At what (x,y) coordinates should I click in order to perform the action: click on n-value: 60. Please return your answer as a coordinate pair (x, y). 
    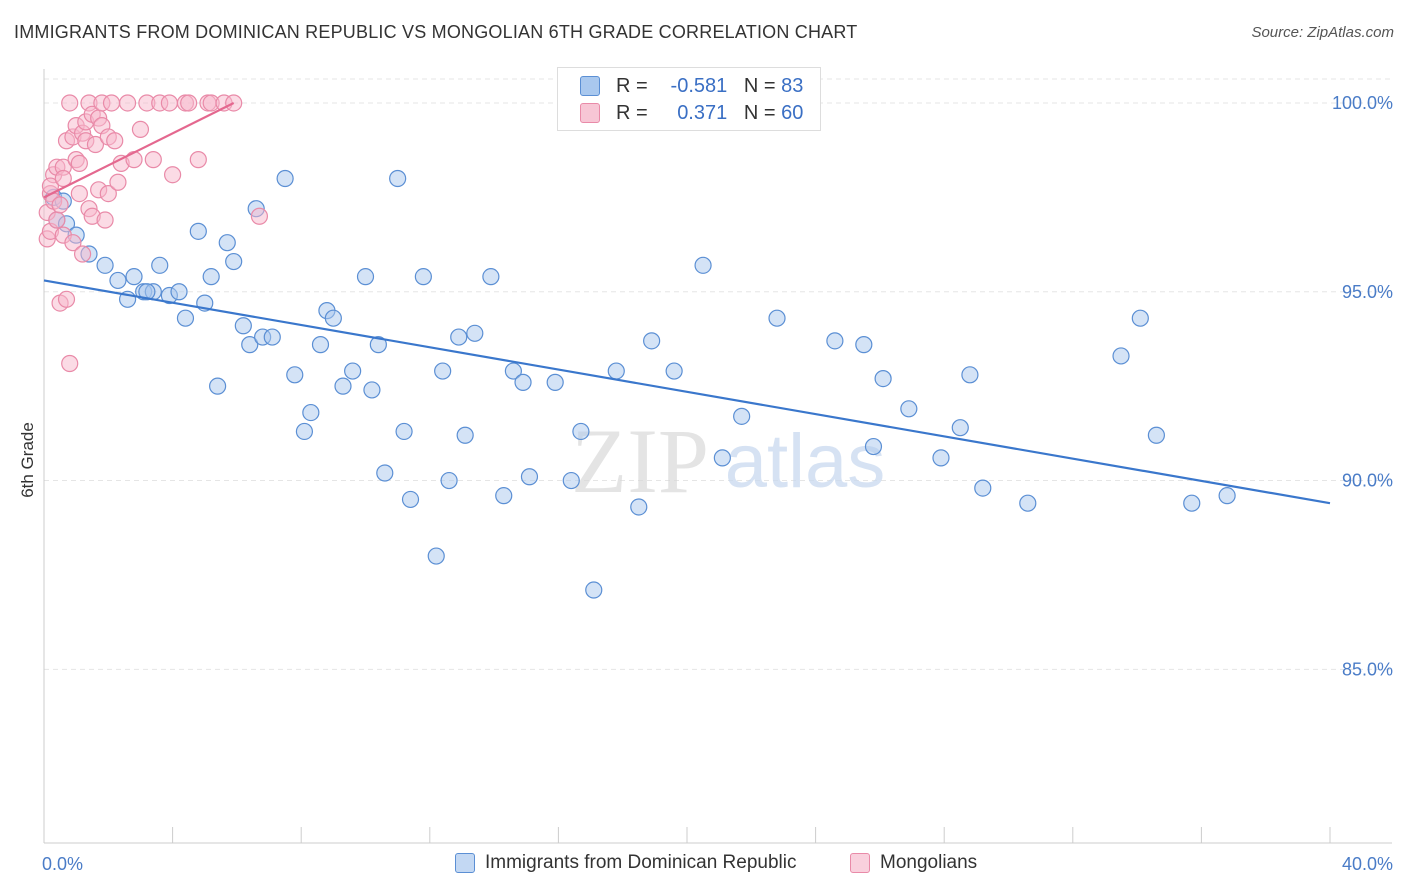
    Looking at the image, I should click on (792, 112).